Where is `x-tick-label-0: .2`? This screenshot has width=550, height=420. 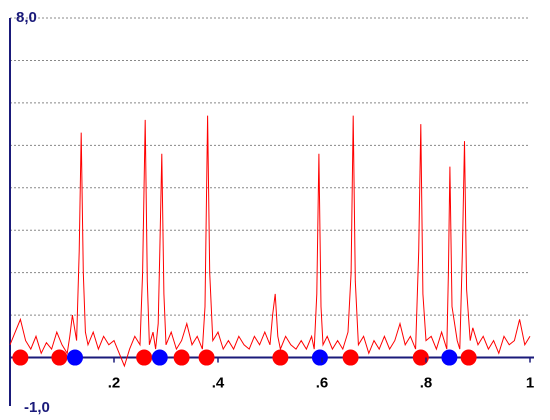
x-tick-label-0: .2 is located at coordinates (114, 383).